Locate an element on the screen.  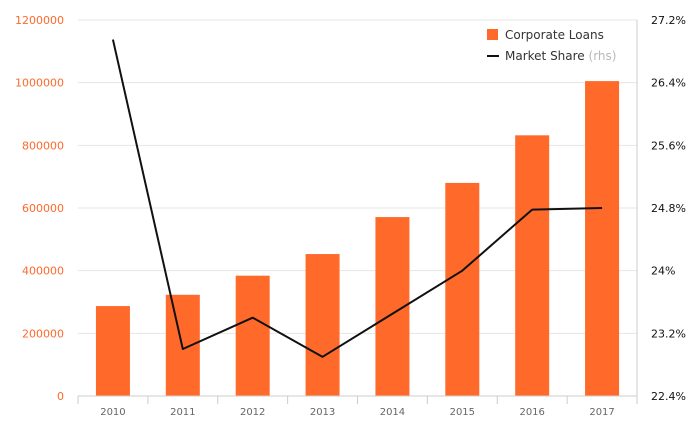
bar-corporate-loans-2016 is located at coordinates (532, 265).